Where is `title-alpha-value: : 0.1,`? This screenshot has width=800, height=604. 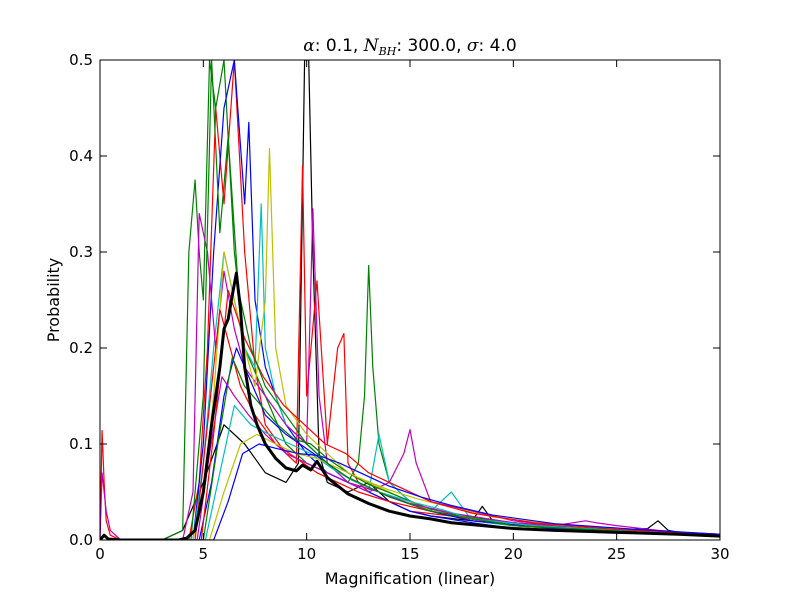
title-alpha-value: : 0.1, is located at coordinates (339, 46).